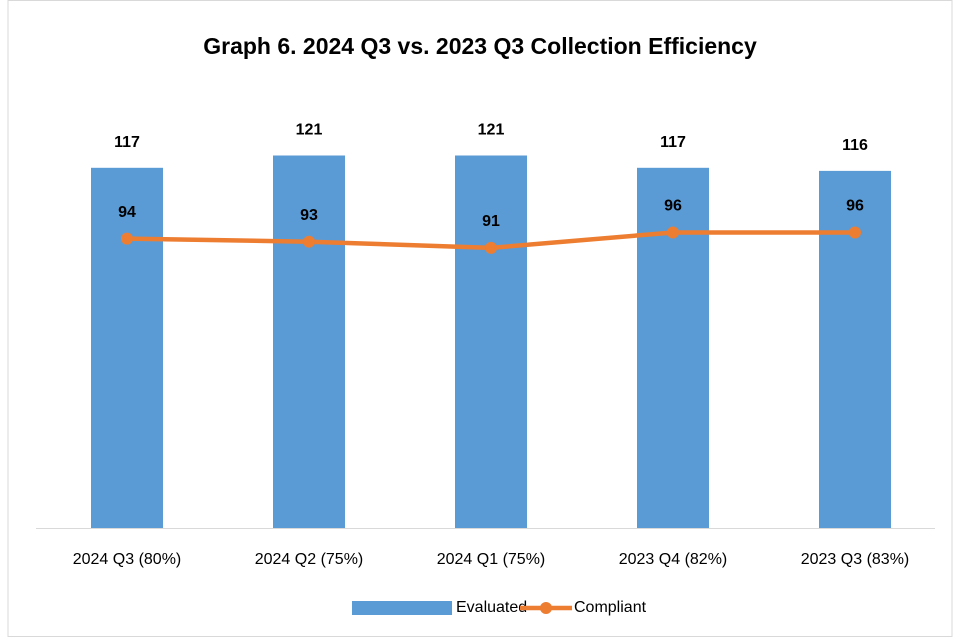 The image size is (961, 644). What do you see at coordinates (673, 559) in the screenshot?
I see `x-tick-label: 2023 Q4 (82%)` at bounding box center [673, 559].